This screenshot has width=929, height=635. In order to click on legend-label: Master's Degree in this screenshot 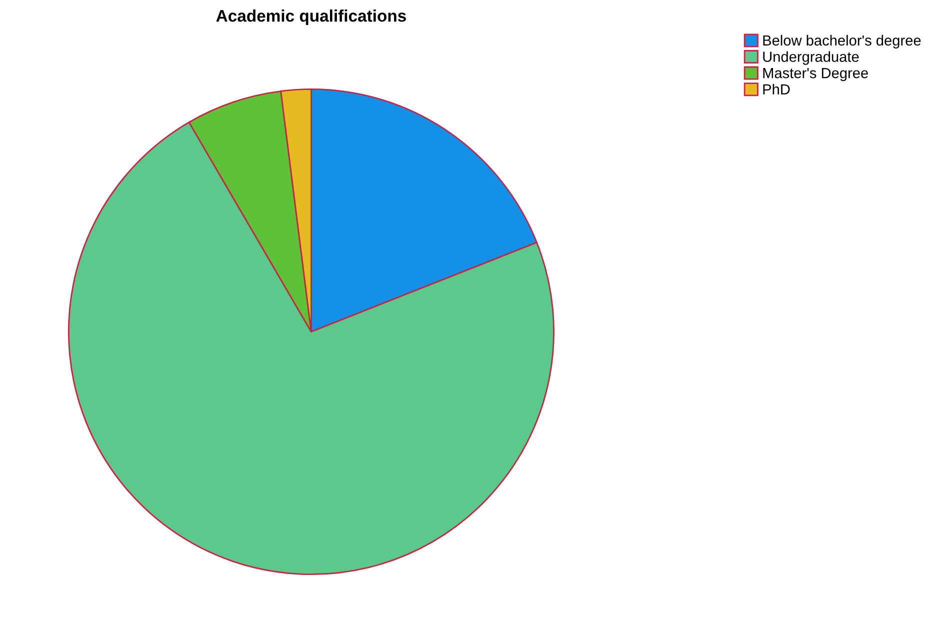, I will do `click(815, 75)`.